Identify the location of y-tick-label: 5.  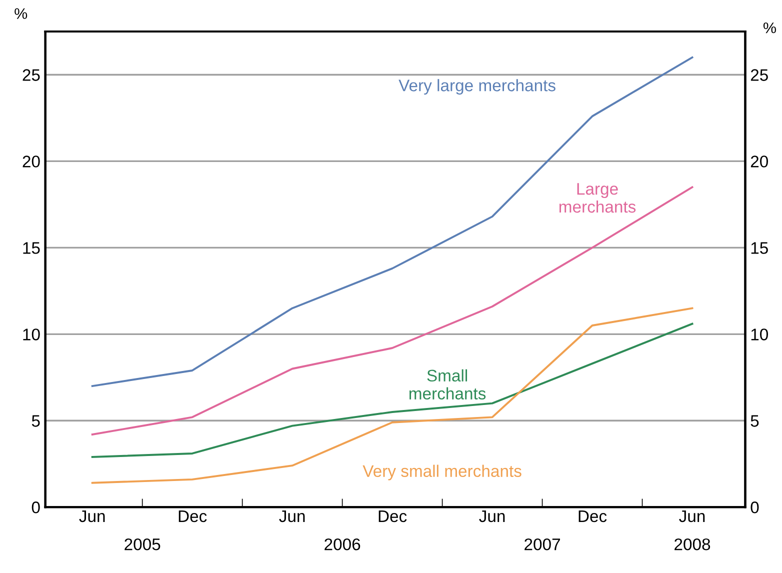
(36, 421).